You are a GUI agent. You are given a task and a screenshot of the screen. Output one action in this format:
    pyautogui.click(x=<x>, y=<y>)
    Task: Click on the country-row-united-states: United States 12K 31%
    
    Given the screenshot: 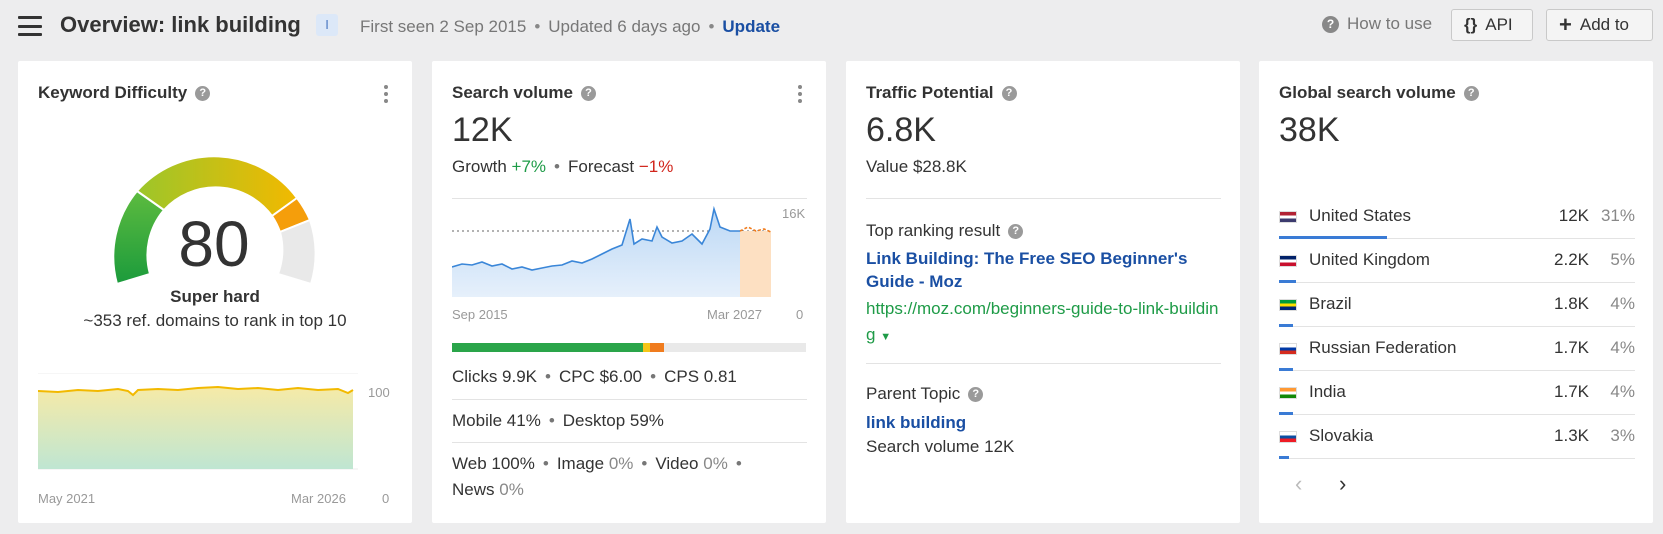 What is the action you would take?
    pyautogui.click(x=1457, y=217)
    